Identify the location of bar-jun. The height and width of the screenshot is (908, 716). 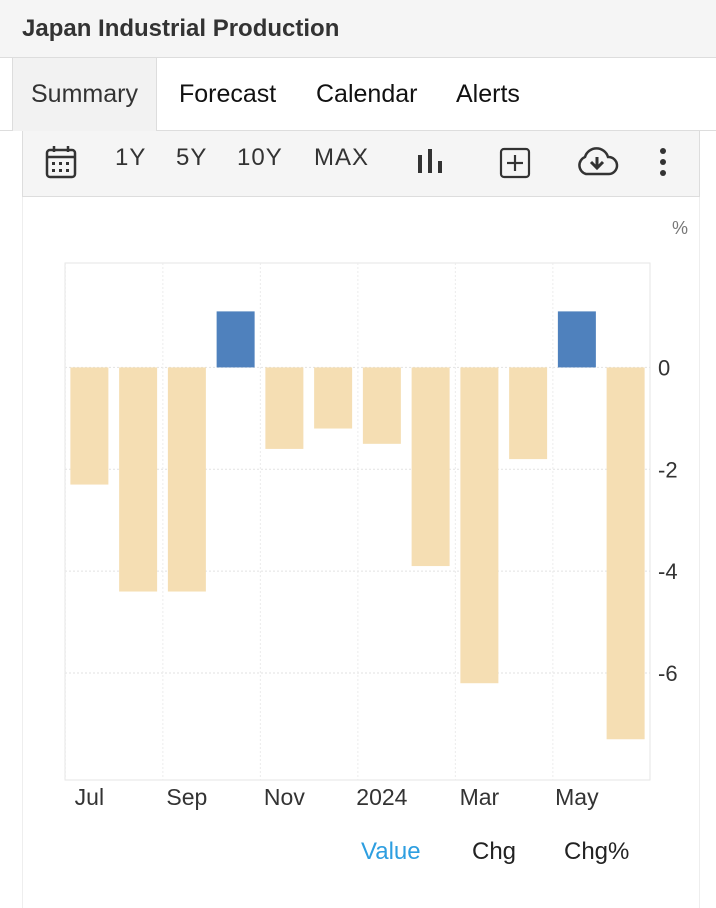
(625, 553).